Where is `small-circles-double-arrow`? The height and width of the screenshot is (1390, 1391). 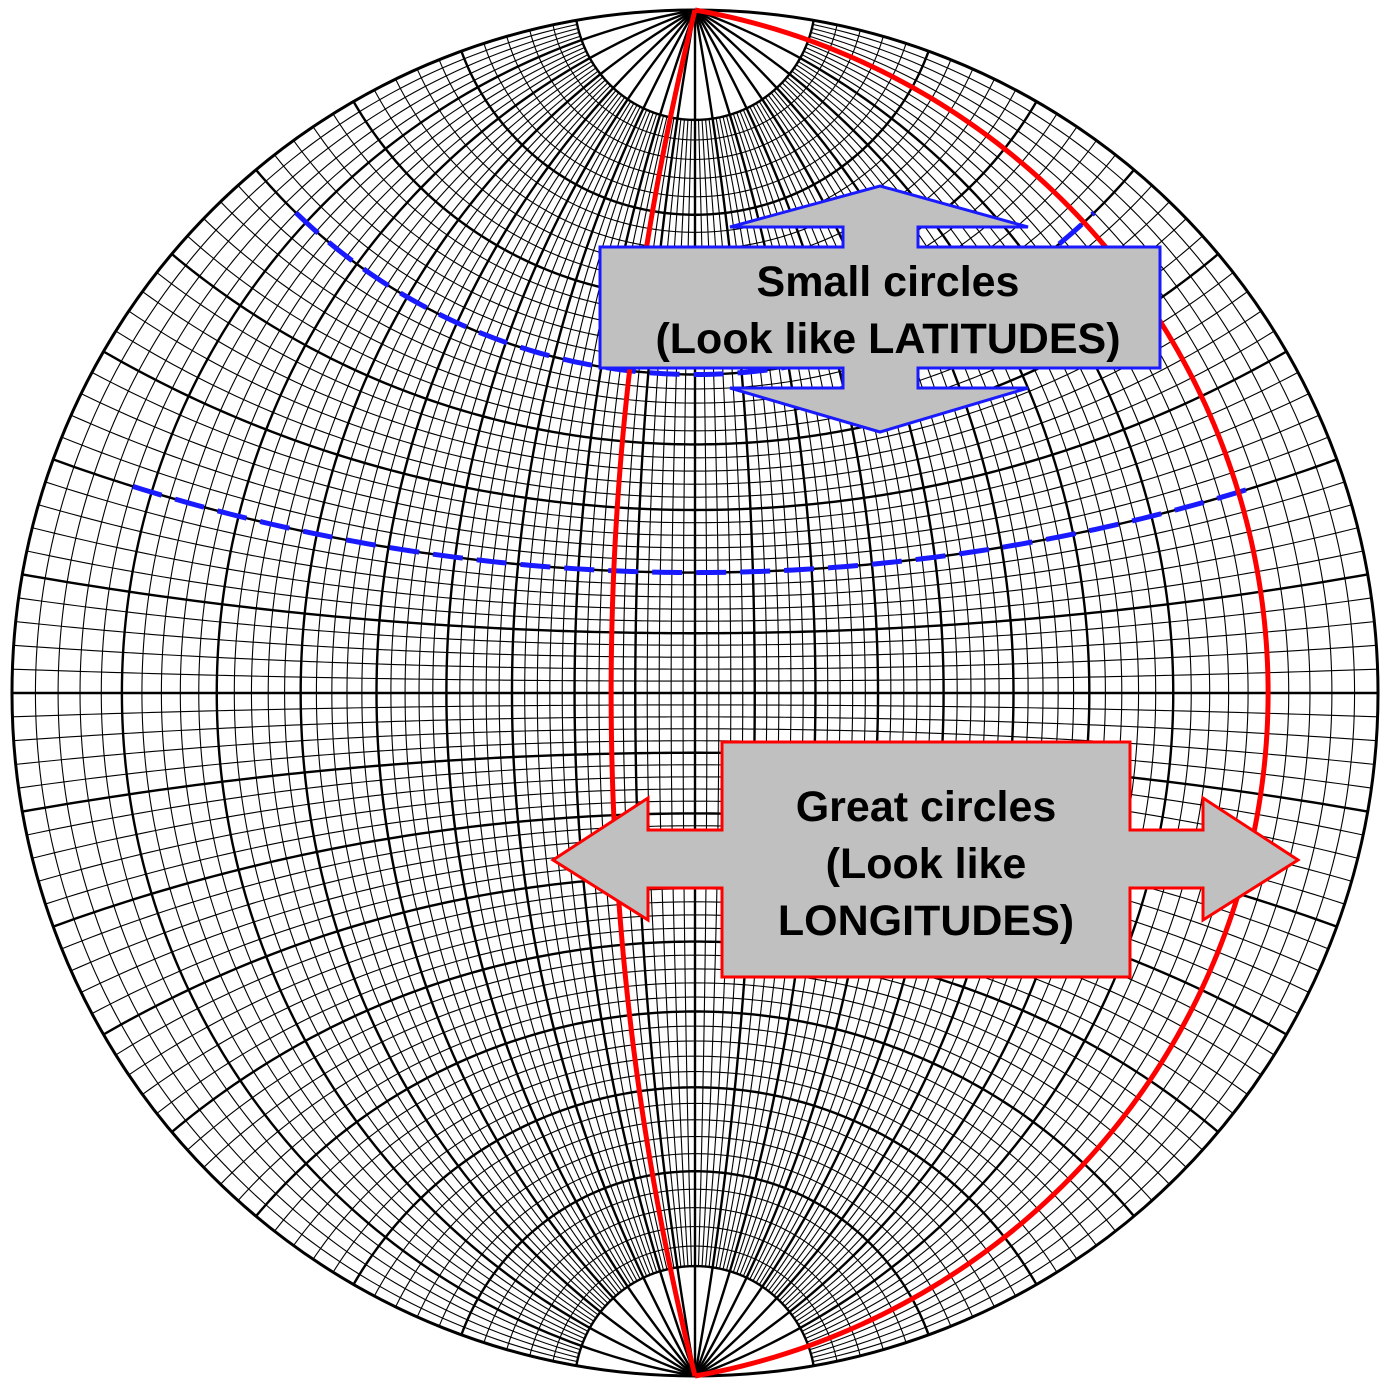 small-circles-double-arrow is located at coordinates (880, 309).